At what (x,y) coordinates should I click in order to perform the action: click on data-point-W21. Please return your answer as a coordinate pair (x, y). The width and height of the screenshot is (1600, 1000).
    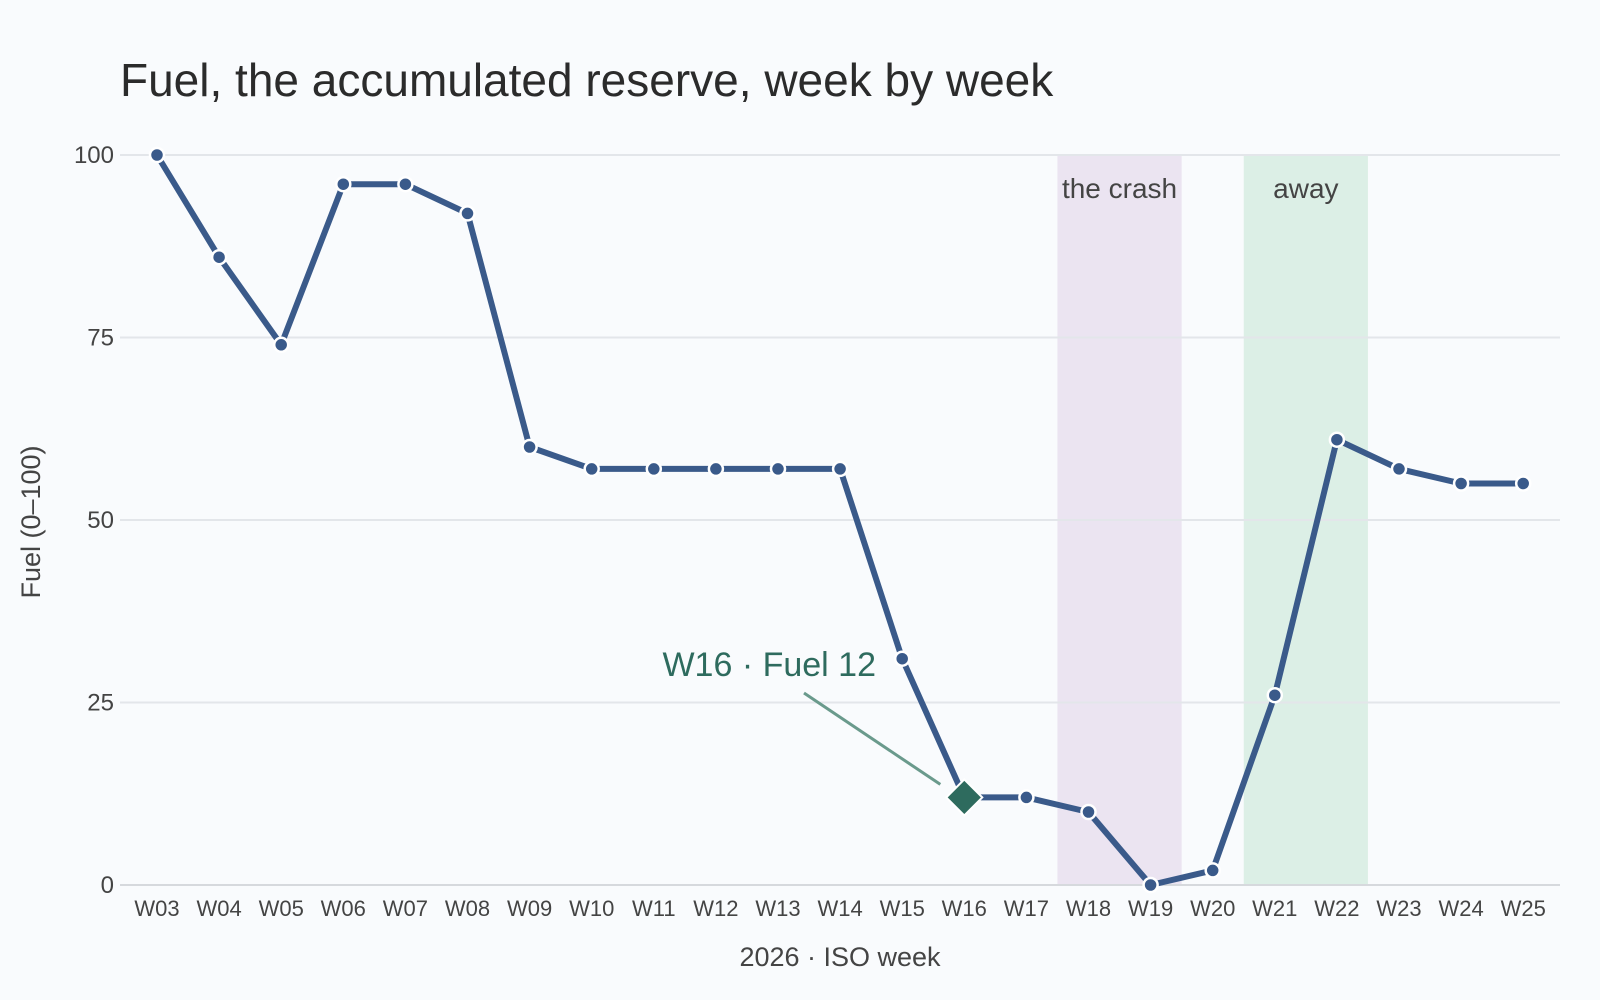
    Looking at the image, I should click on (1275, 695).